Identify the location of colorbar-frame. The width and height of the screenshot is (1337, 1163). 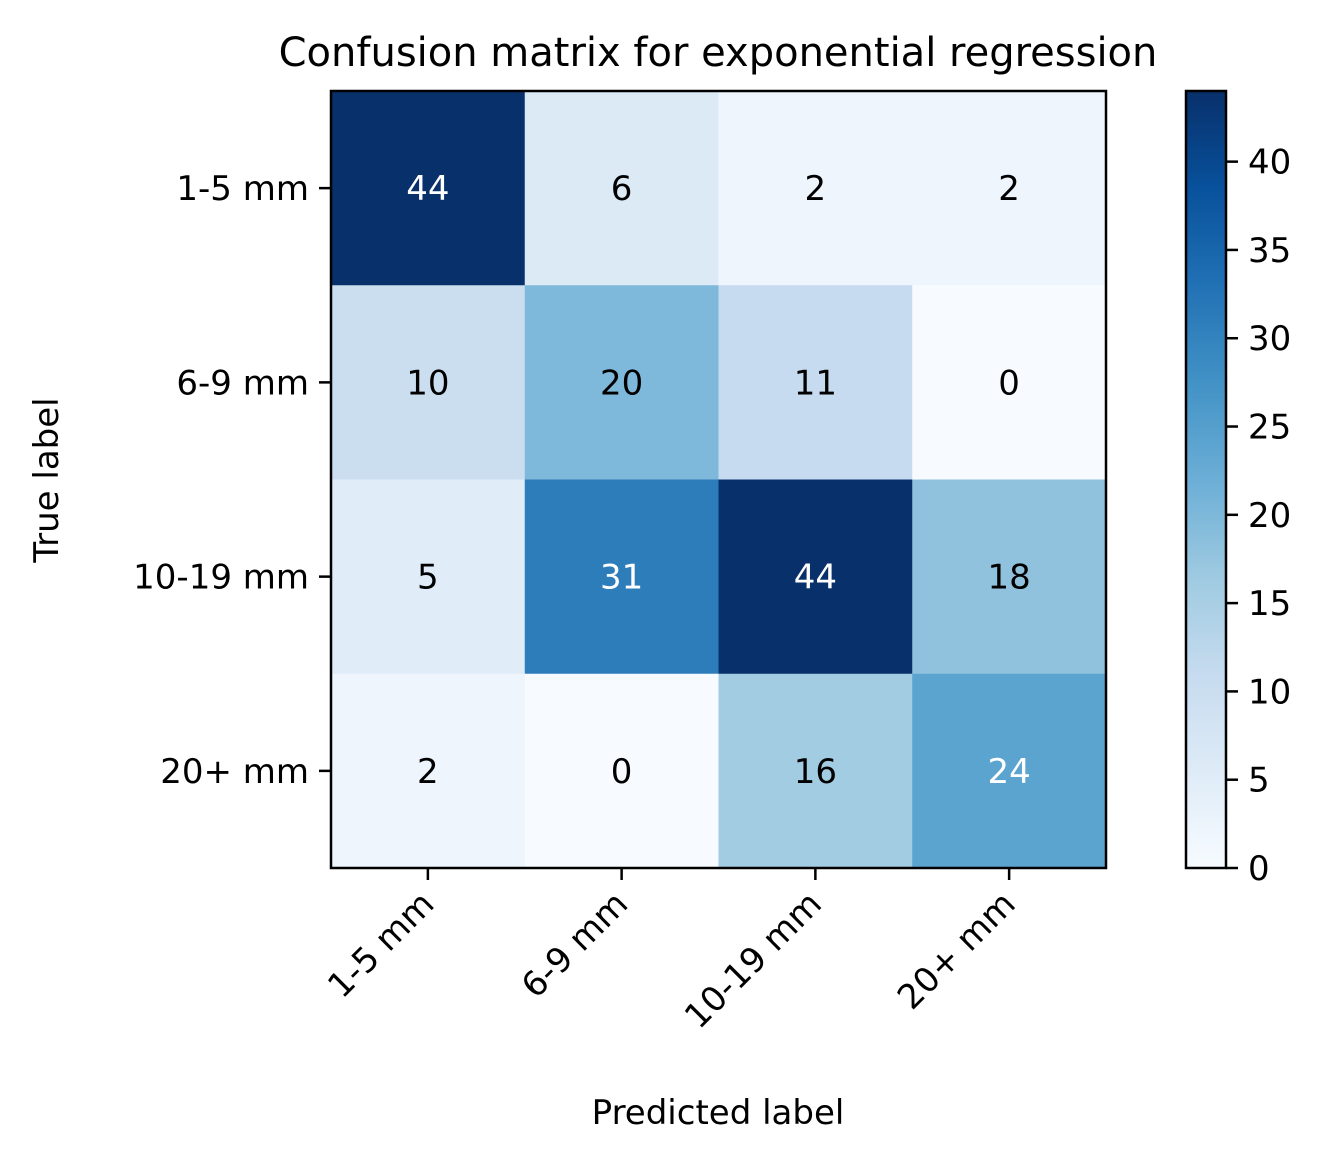
(1206, 479).